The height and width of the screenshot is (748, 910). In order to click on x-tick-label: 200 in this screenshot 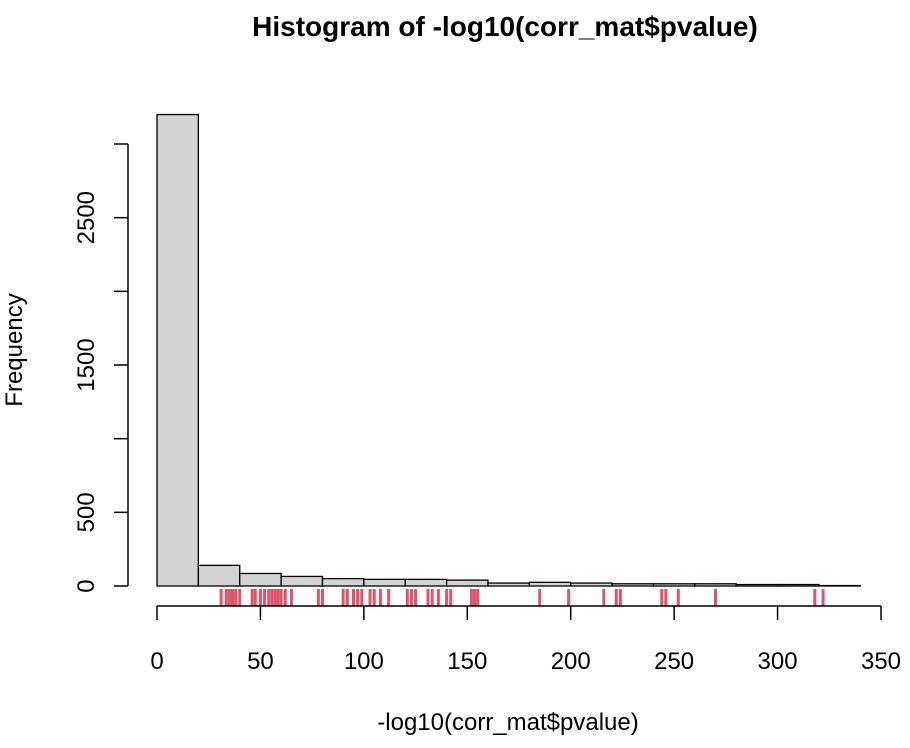, I will do `click(571, 661)`.